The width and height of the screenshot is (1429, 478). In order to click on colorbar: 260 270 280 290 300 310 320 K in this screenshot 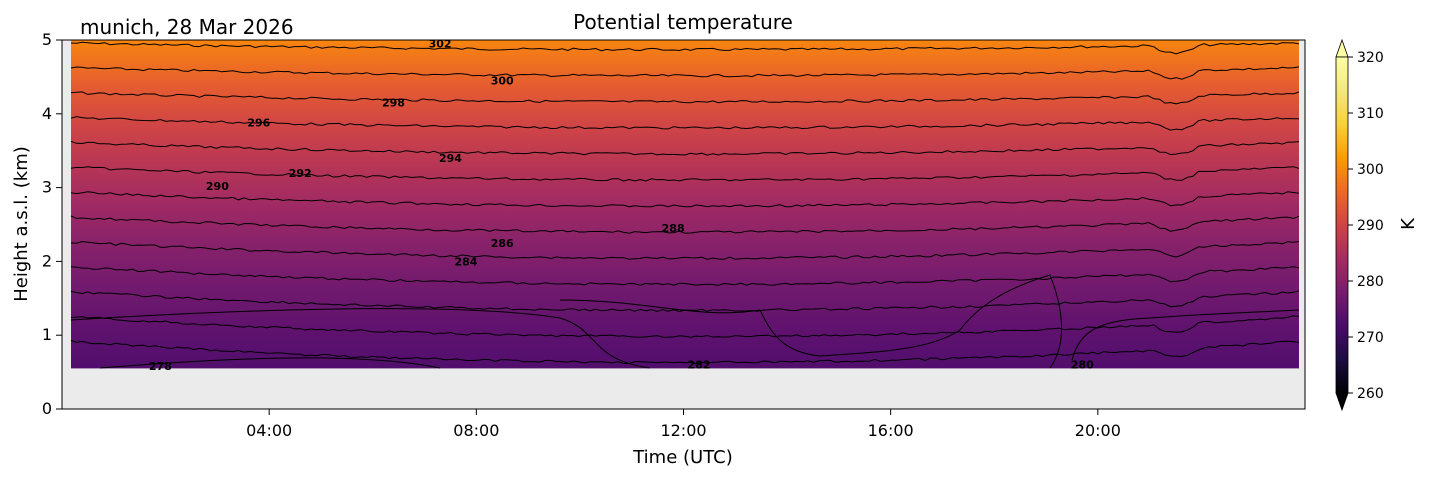, I will do `click(1377, 225)`.